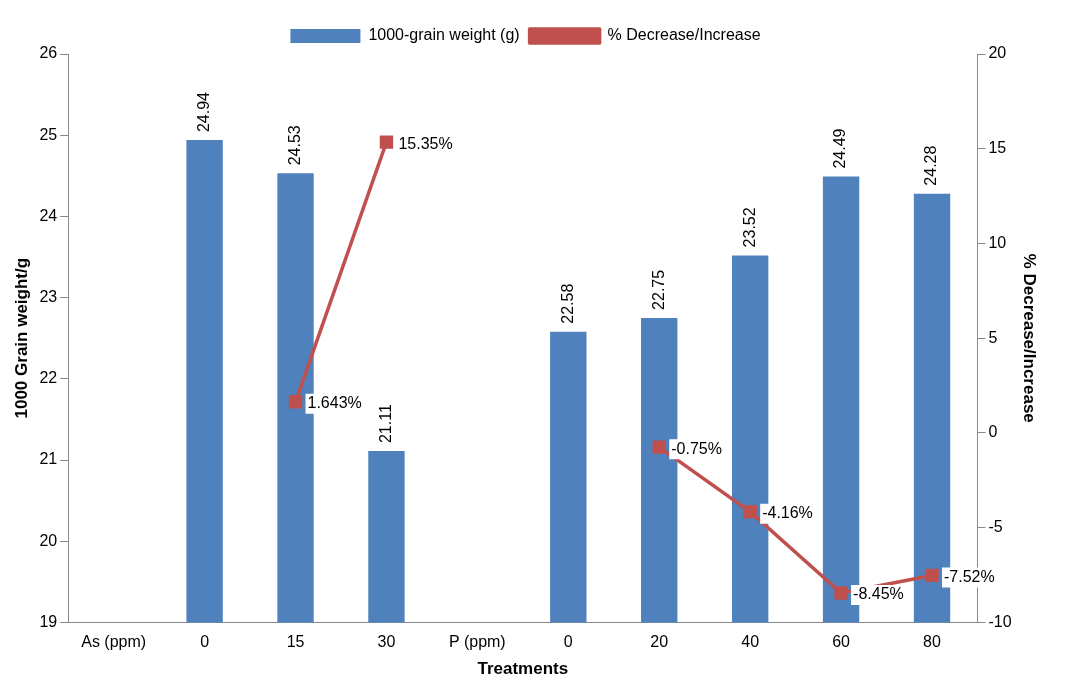 Image resolution: width=1065 pixels, height=694 pixels. What do you see at coordinates (386, 642) in the screenshot?
I see `x-tick-label: 30` at bounding box center [386, 642].